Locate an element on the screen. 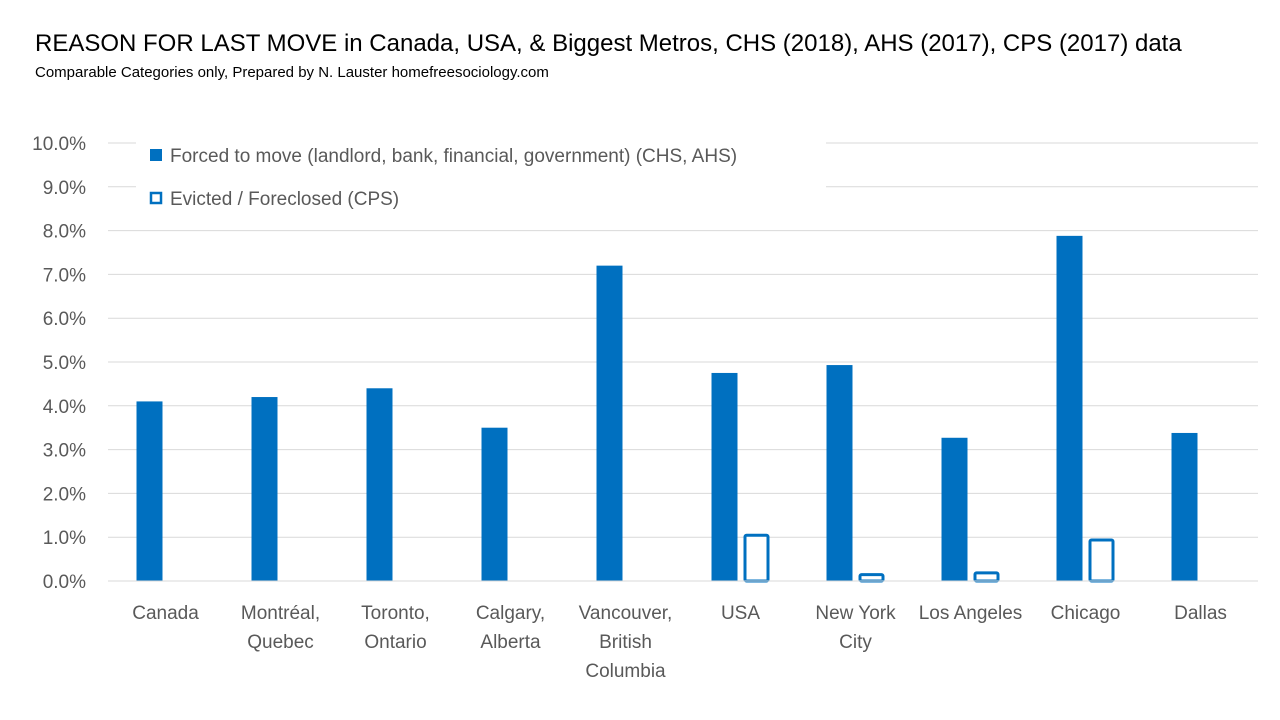 The width and height of the screenshot is (1280, 720). x-tick-label: New York City is located at coordinates (855, 628).